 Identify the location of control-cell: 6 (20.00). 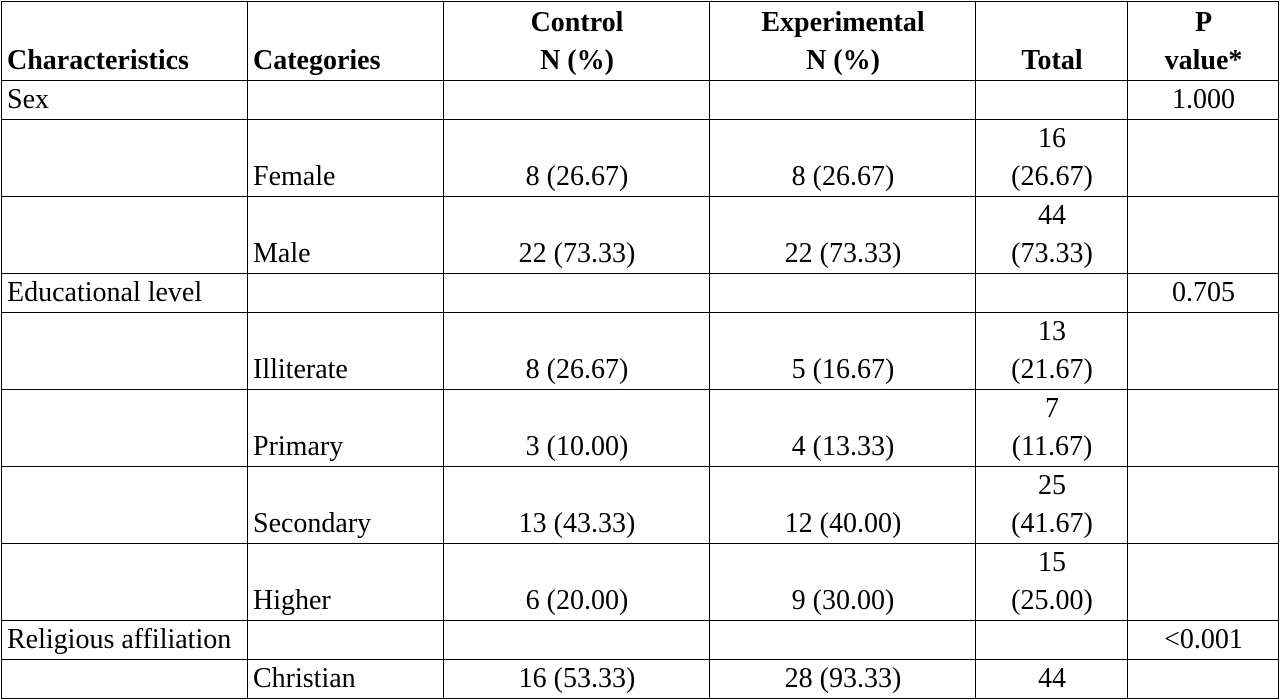
(576, 582).